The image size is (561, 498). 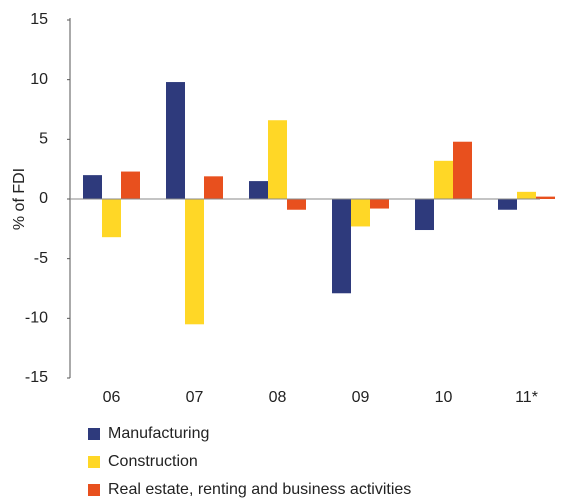 I want to click on y-tick-label: -5, so click(x=41, y=258).